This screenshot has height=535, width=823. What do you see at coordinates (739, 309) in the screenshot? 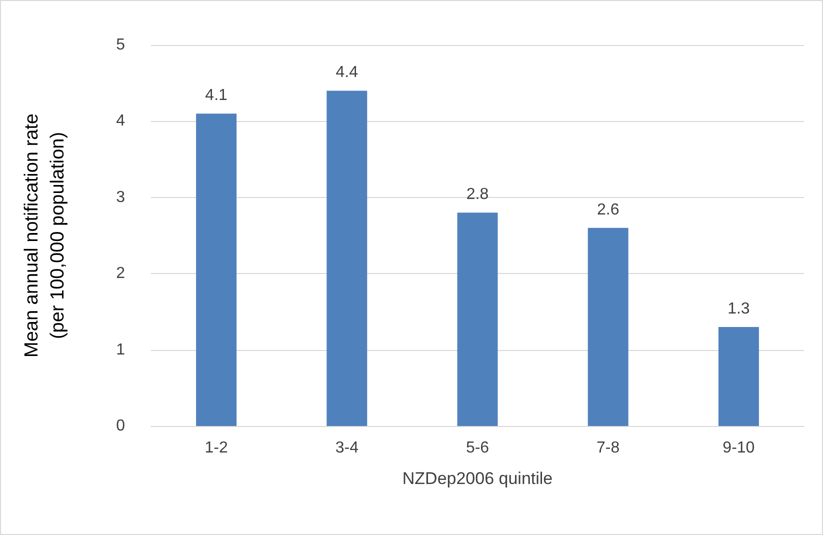
I see `data-label: 1.3` at bounding box center [739, 309].